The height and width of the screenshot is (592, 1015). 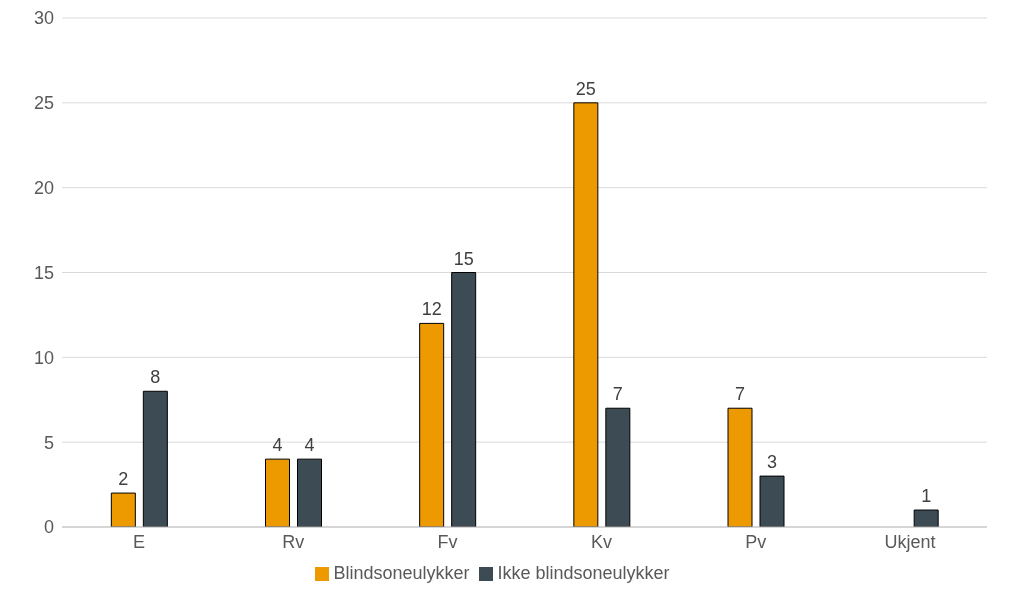 What do you see at coordinates (772, 462) in the screenshot?
I see `data-label: 3` at bounding box center [772, 462].